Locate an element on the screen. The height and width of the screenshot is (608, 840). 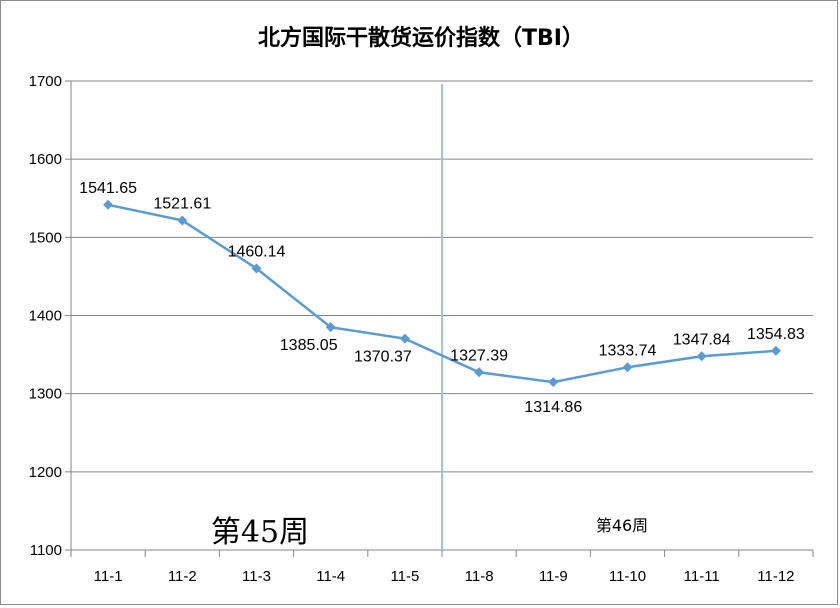
y-axis-ticks: 1100 1200 1300 1400 1500 1600 1700 is located at coordinates (50, 316).